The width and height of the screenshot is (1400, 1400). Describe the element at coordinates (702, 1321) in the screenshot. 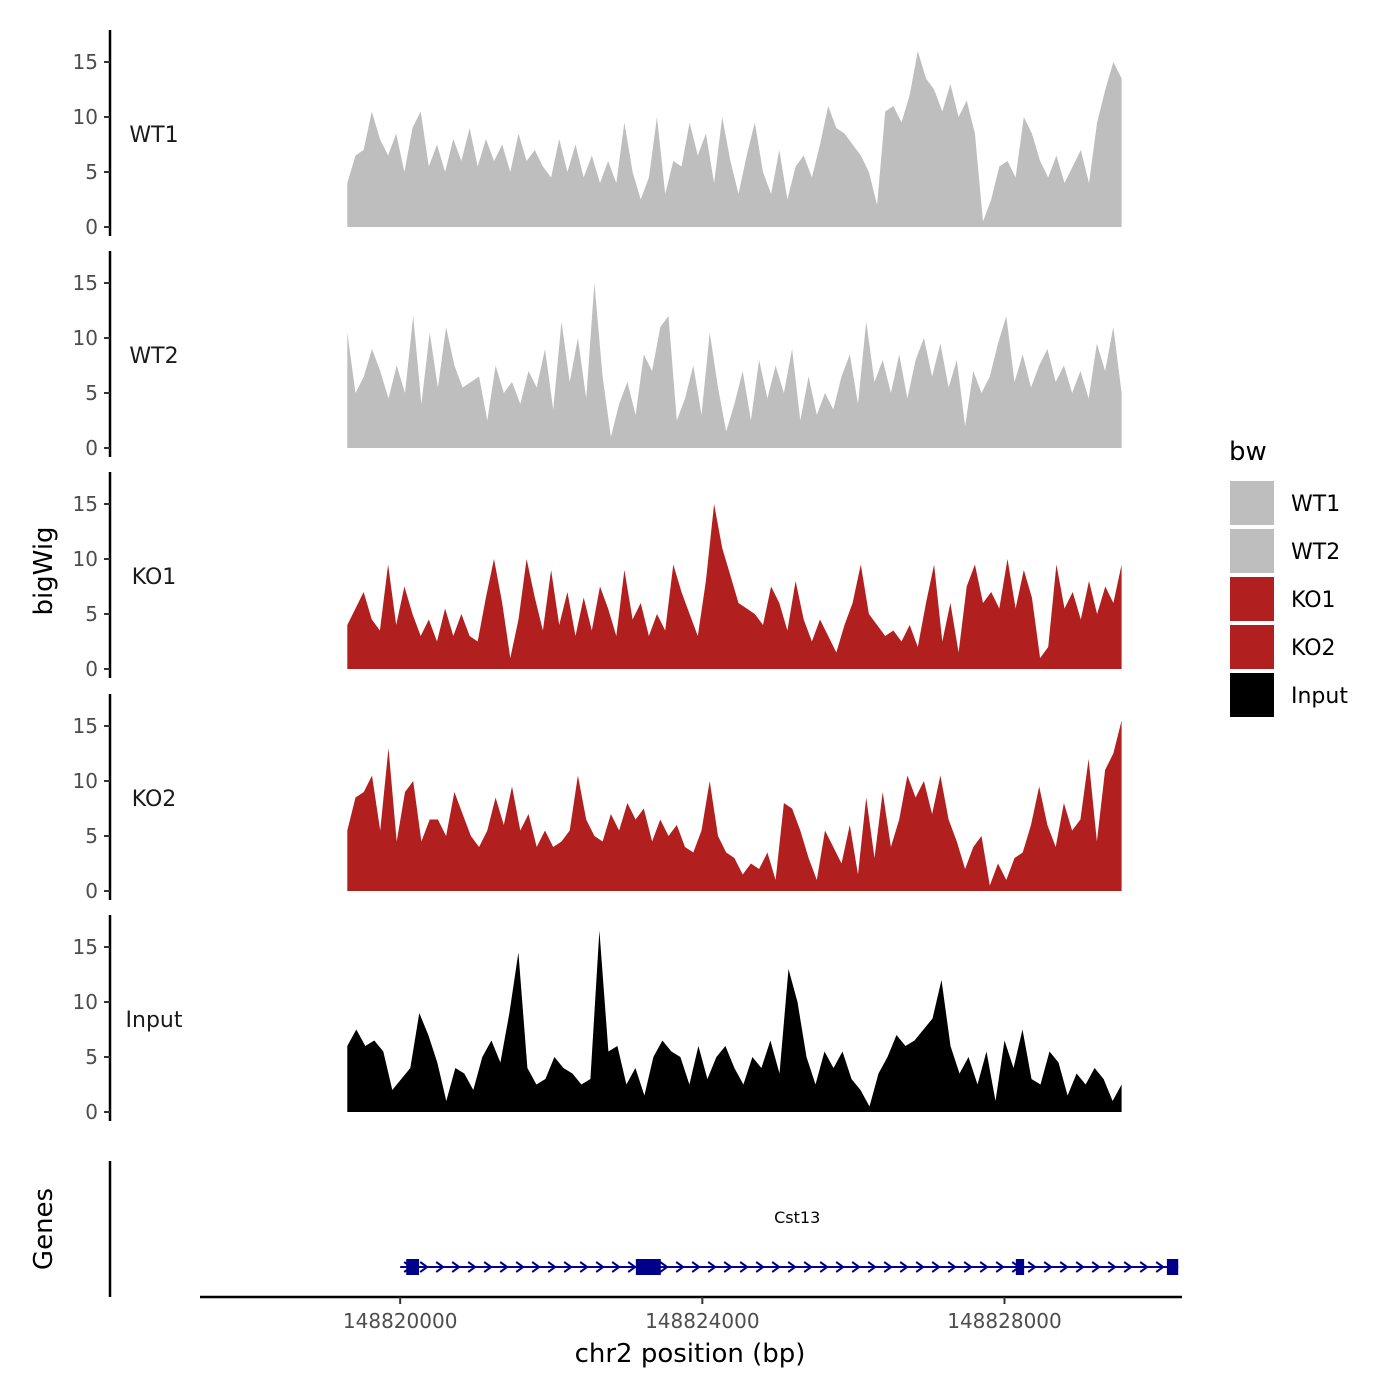

I see `x-tick-label: 148824000` at that location.